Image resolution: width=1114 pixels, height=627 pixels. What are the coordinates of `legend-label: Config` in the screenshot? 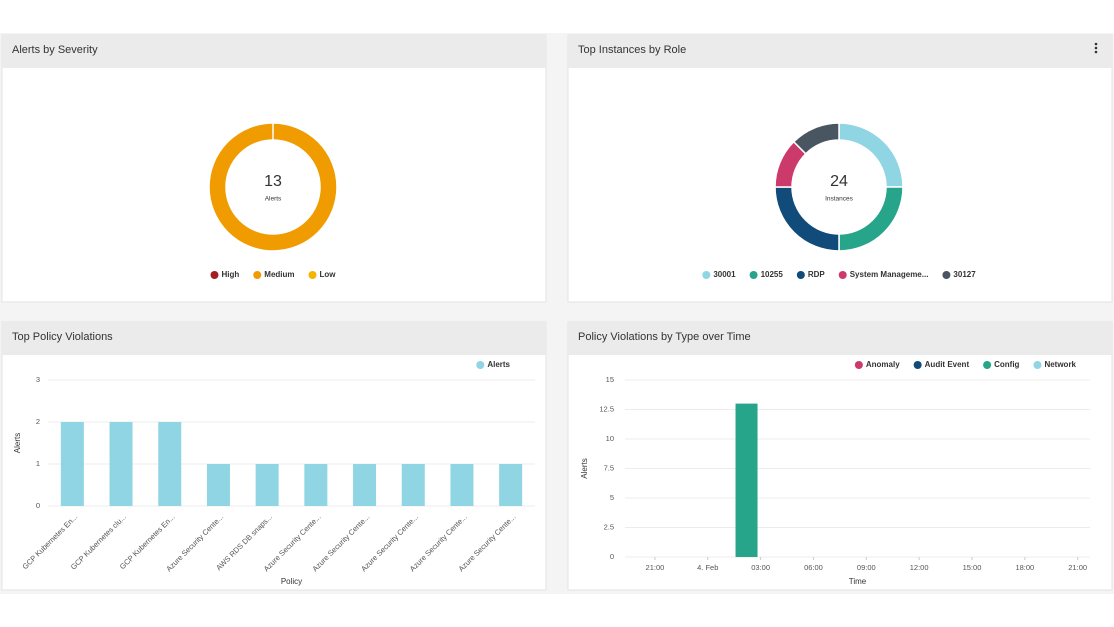 It's located at (1006, 364).